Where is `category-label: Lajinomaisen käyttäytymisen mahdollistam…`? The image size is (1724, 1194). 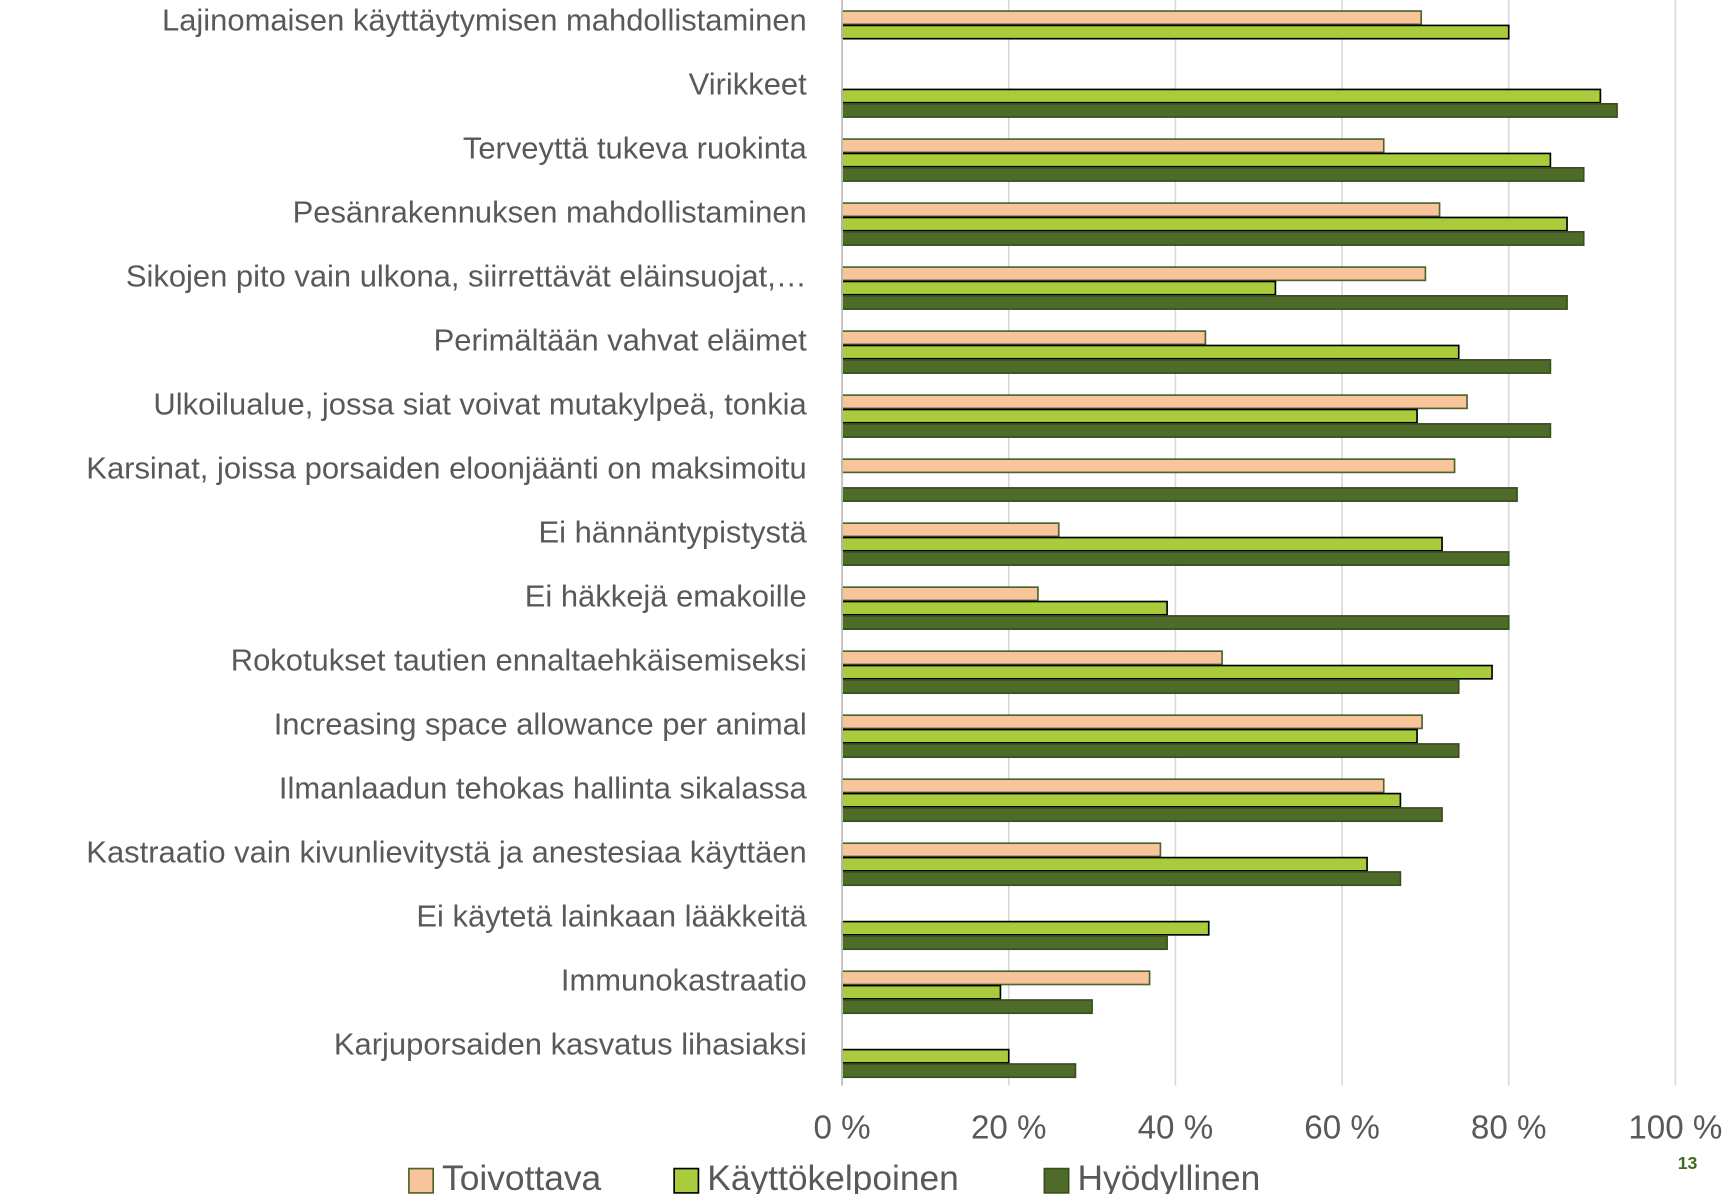 category-label: Lajinomaisen käyttäytymisen mahdollistam… is located at coordinates (484, 19).